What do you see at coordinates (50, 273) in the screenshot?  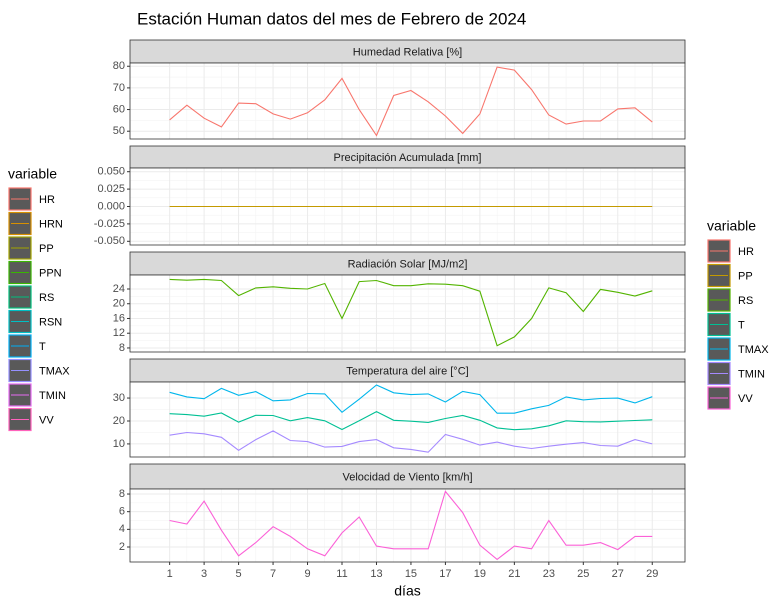 I see `legend-label: PPN` at bounding box center [50, 273].